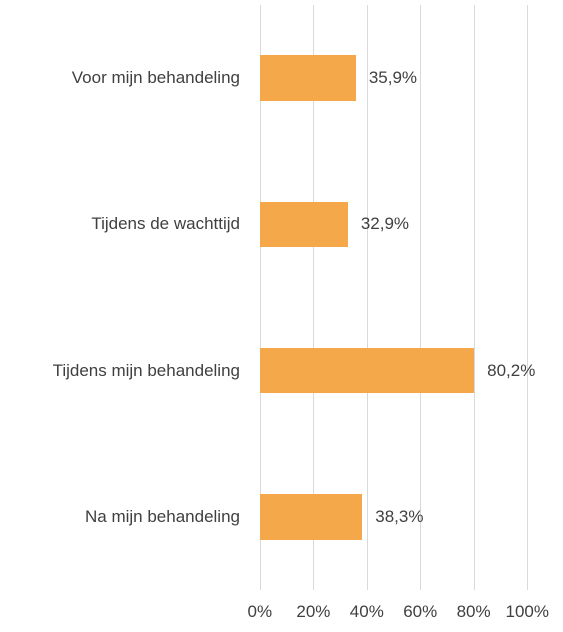 This screenshot has height=632, width=563. Describe the element at coordinates (260, 611) in the screenshot. I see `x-tick-label: 0%` at that location.